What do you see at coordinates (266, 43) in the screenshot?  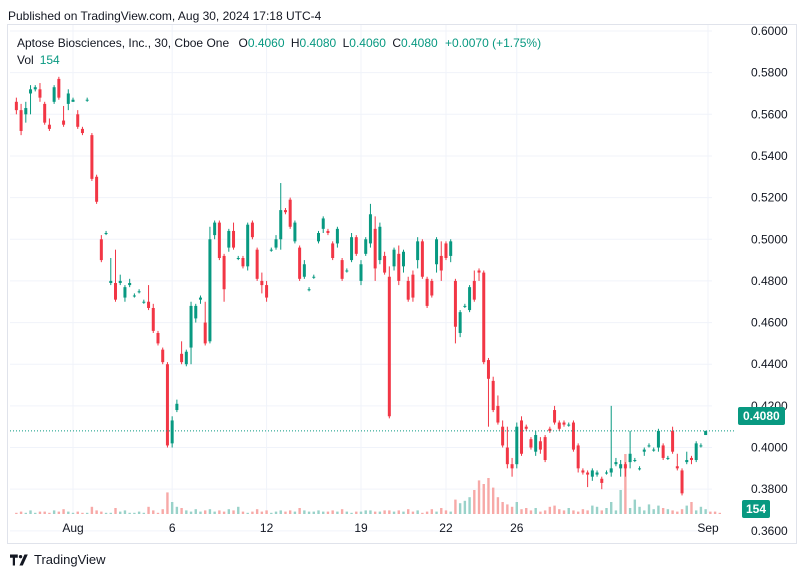 I see `open-value: 0.4060` at bounding box center [266, 43].